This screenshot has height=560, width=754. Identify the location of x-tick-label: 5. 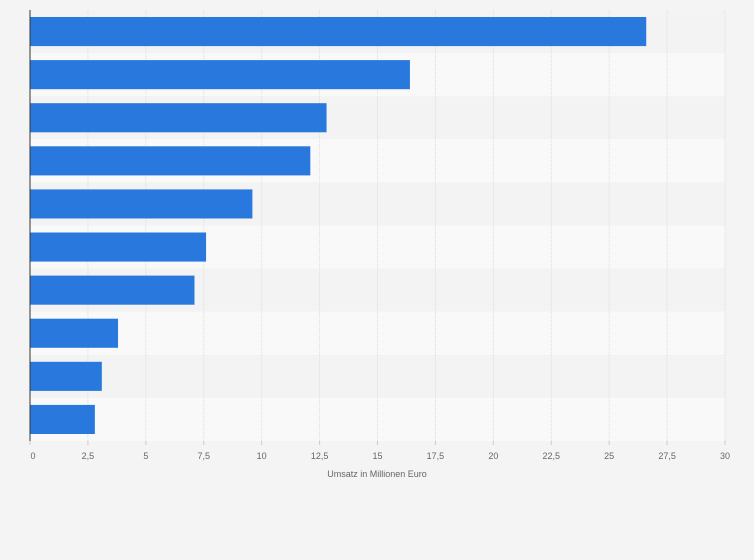
(145, 456).